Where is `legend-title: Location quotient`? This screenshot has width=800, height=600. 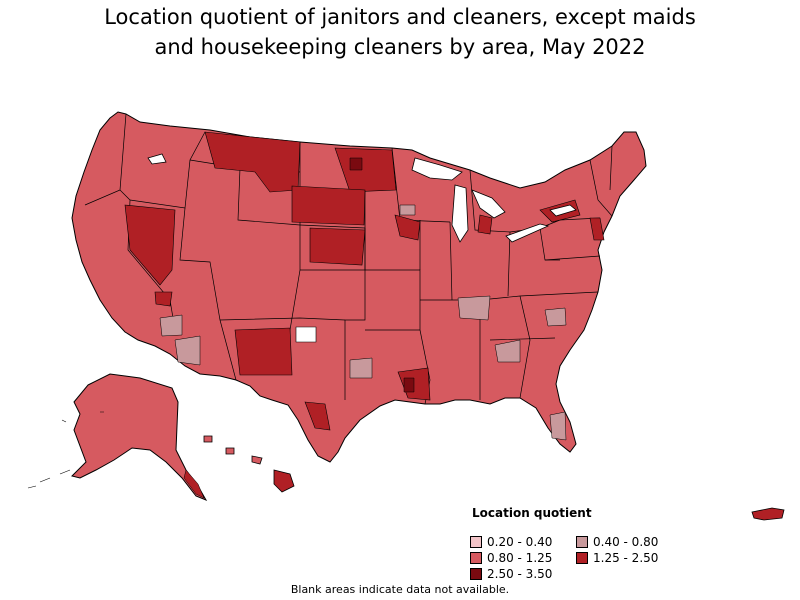 legend-title: Location quotient is located at coordinates (532, 513).